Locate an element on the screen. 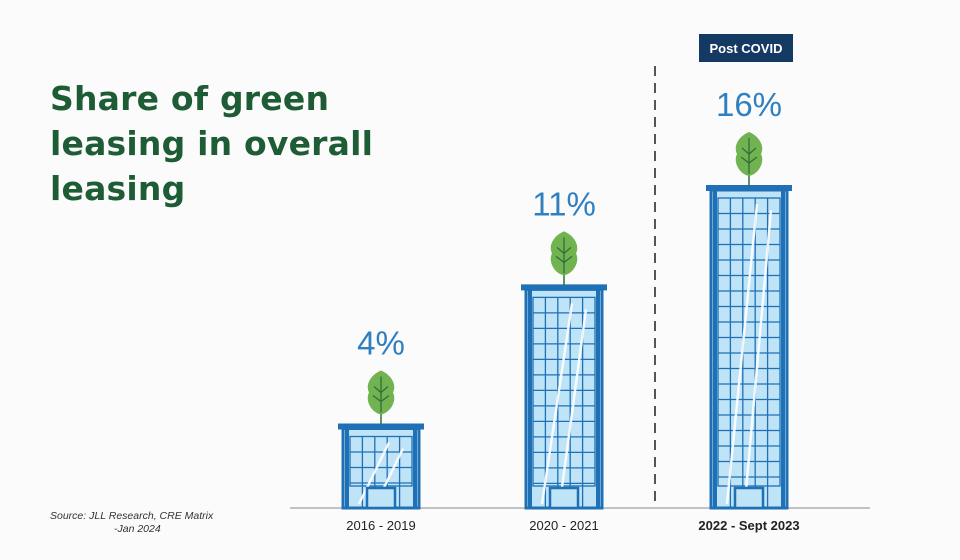  window-grid is located at coordinates (749, 352).